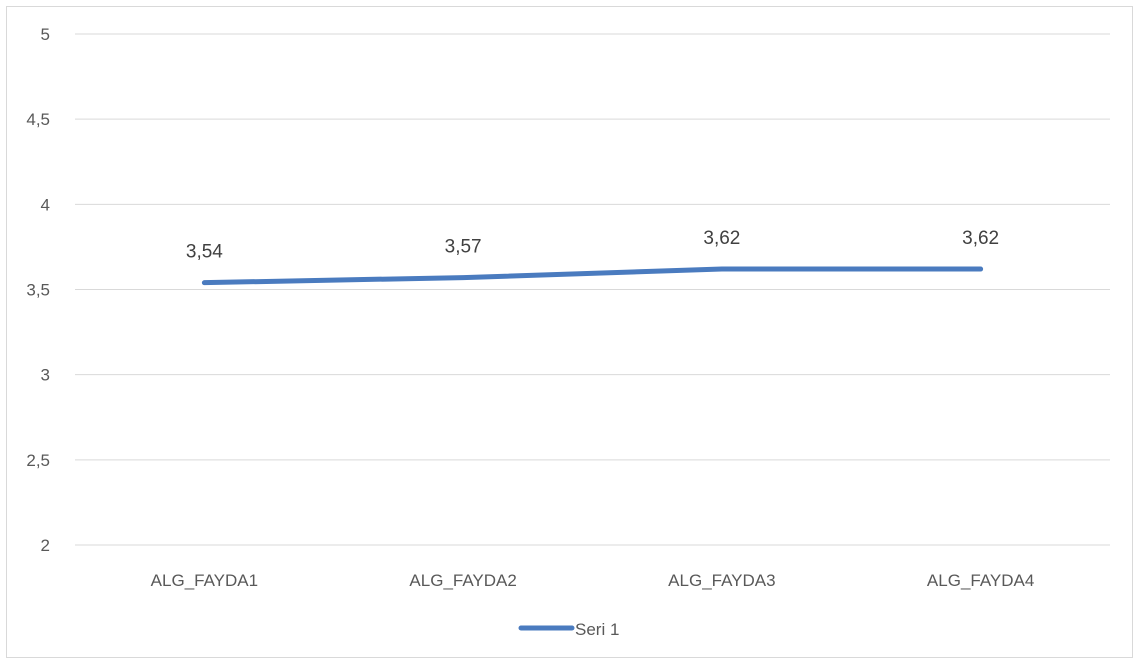 This screenshot has width=1140, height=664. What do you see at coordinates (462, 580) in the screenshot?
I see `x-tick-label: ALG_FAYDA2` at bounding box center [462, 580].